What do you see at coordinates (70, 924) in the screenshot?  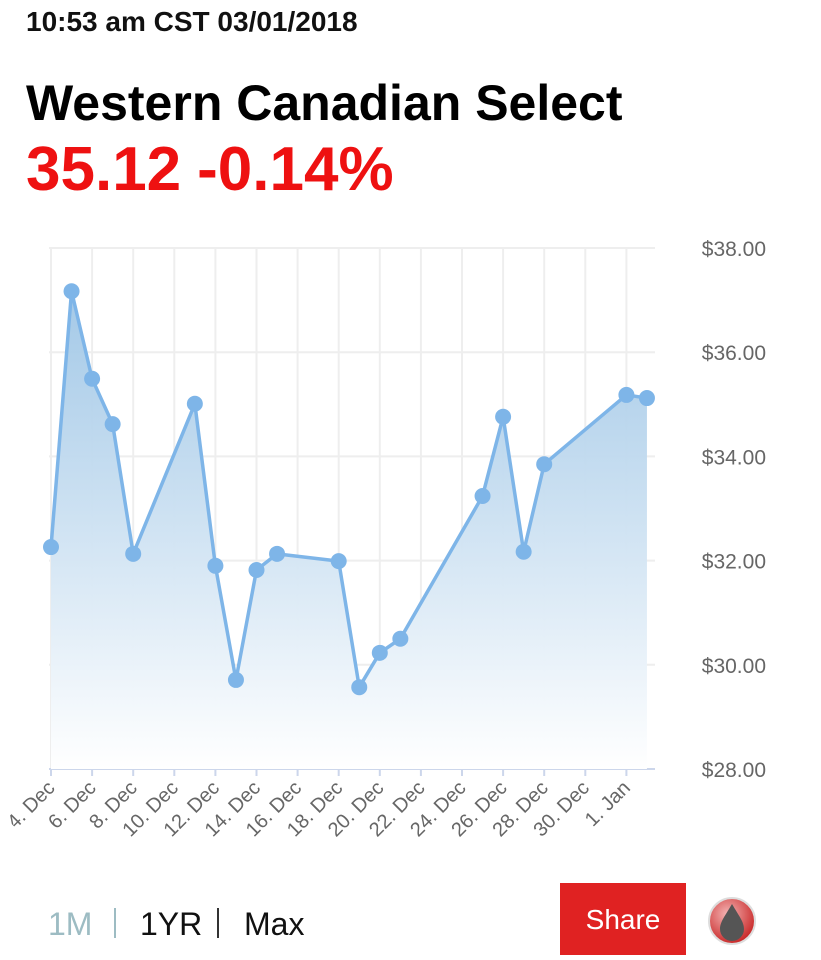 I see `range-button: 1M` at bounding box center [70, 924].